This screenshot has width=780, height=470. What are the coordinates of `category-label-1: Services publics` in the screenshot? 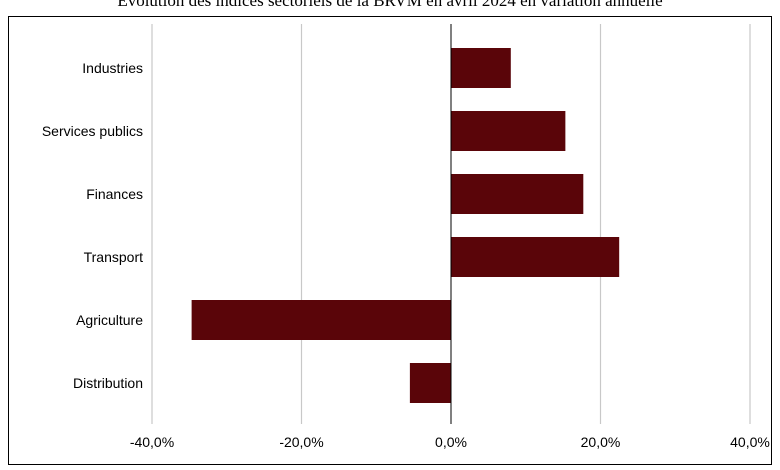 It's located at (92, 131).